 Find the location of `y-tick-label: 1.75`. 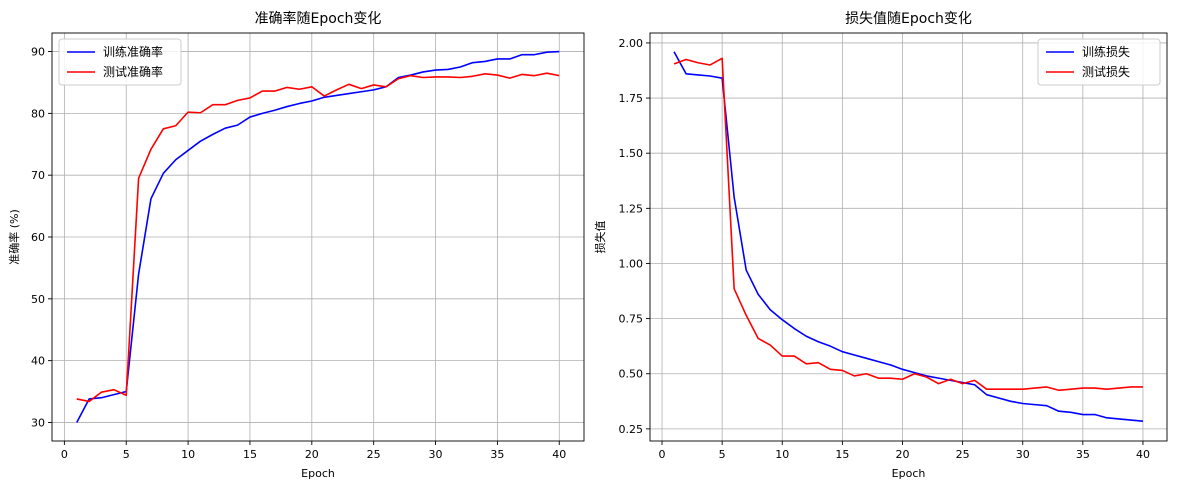

y-tick-label: 1.75 is located at coordinates (631, 98).